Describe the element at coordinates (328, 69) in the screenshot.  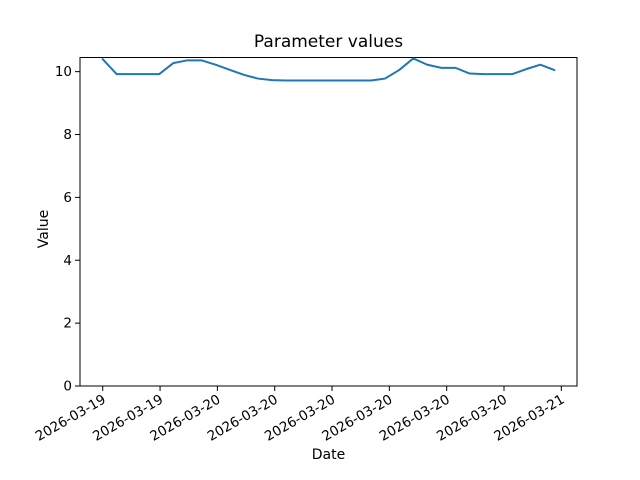
I see `data-line` at that location.